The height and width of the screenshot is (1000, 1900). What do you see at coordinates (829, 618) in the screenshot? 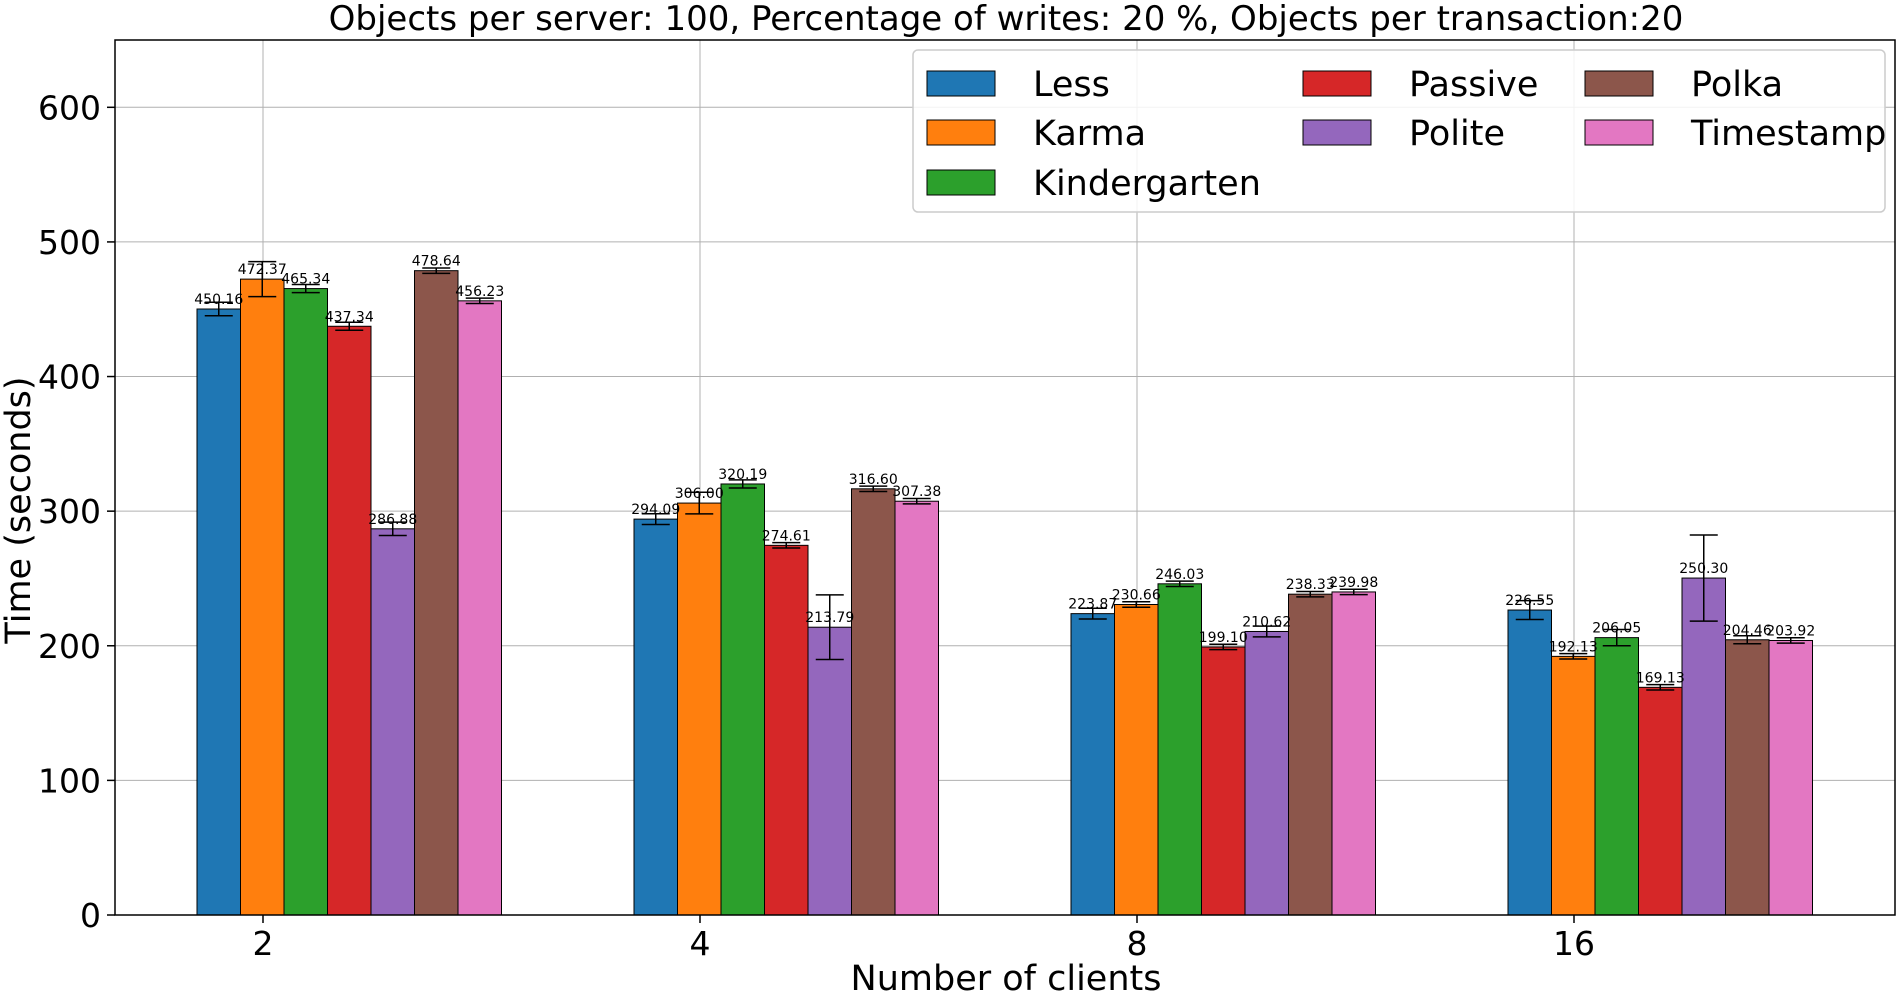
I see `value-label: 213.79` at bounding box center [829, 618].